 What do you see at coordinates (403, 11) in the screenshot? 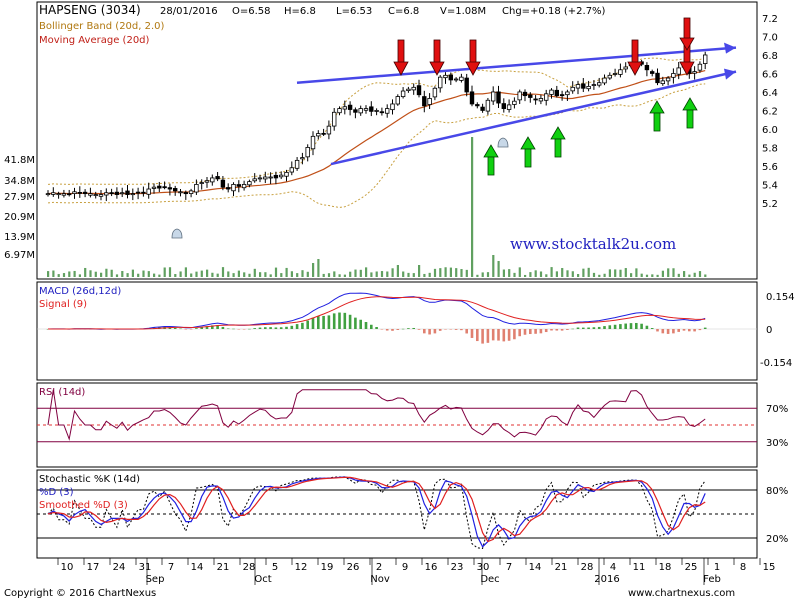
I see `close-value: C=6.8` at bounding box center [403, 11].